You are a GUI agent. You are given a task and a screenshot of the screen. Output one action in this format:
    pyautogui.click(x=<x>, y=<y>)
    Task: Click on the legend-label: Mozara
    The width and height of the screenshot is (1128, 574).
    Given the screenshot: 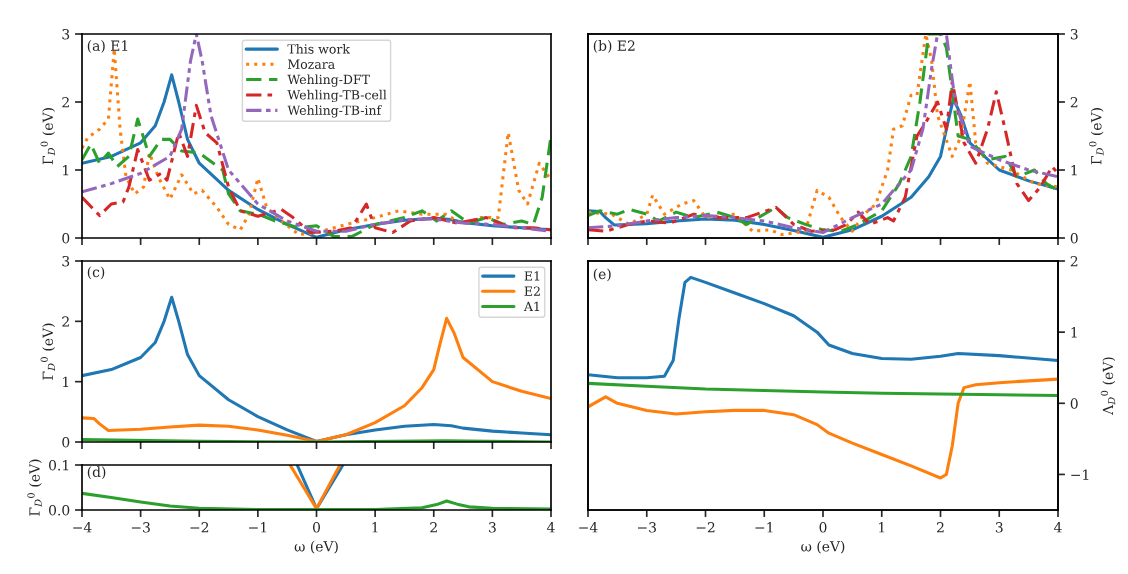 What is the action you would take?
    pyautogui.click(x=311, y=64)
    